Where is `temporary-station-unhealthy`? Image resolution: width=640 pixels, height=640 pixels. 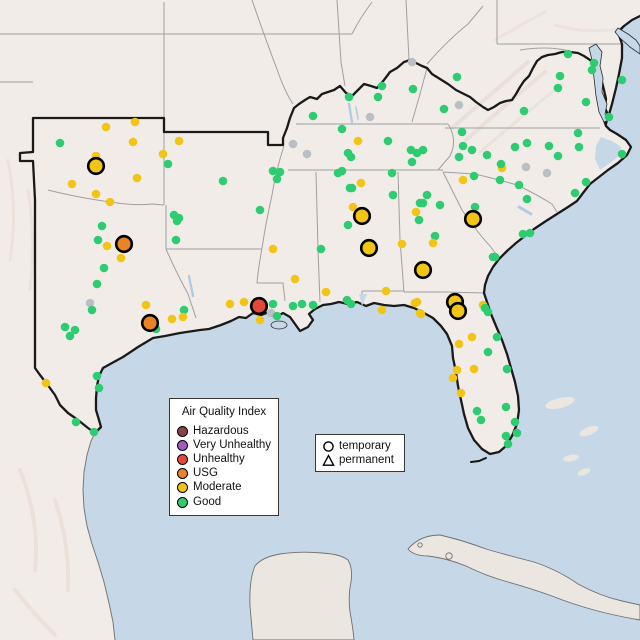
temporary-station-unhealthy is located at coordinates (259, 306).